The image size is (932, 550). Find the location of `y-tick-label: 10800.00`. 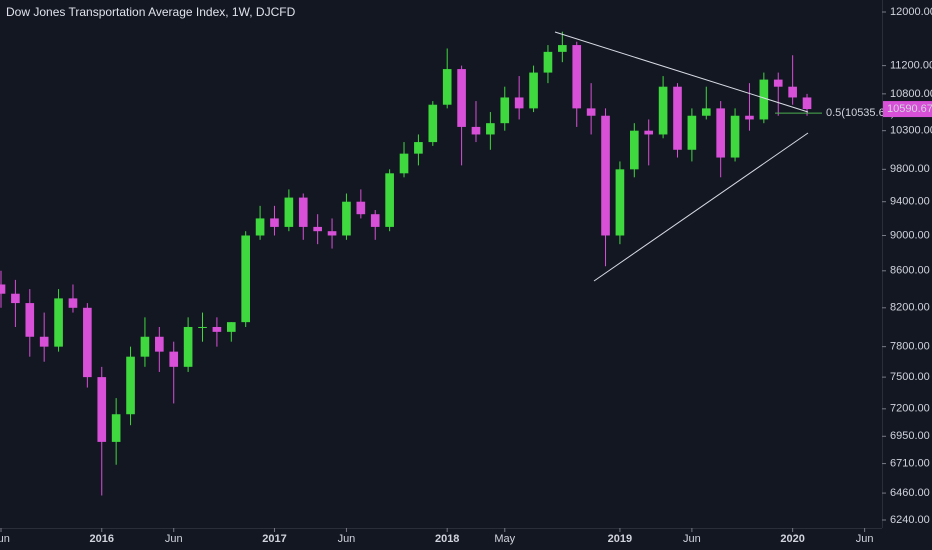

y-tick-label: 10800.00 is located at coordinates (911, 94).